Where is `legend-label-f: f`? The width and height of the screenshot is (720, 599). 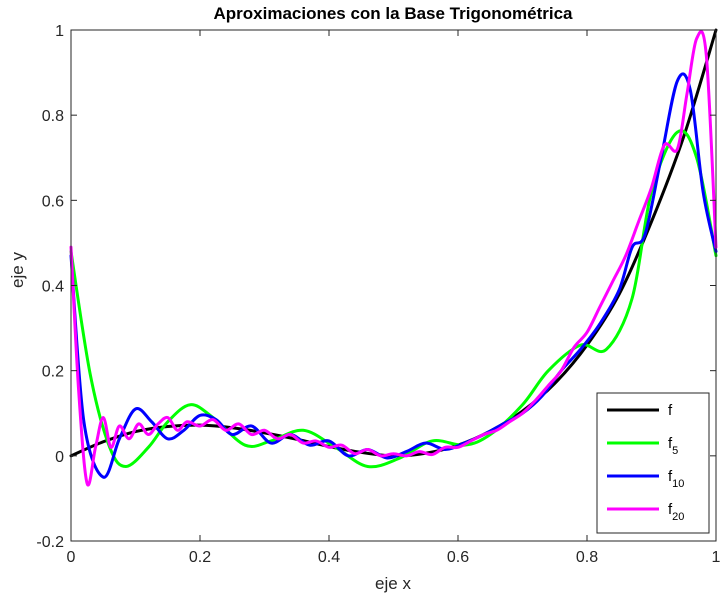
legend-label-f: f is located at coordinates (670, 410).